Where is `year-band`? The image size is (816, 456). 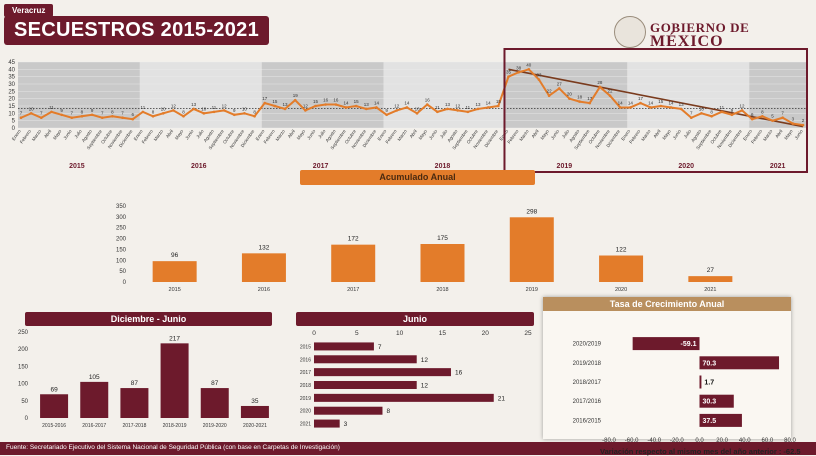 year-band is located at coordinates (322, 95).